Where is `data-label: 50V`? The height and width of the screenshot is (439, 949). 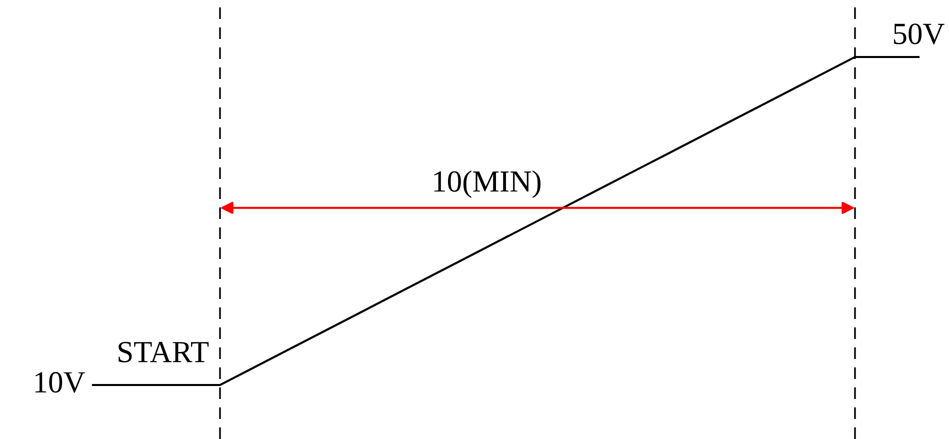
data-label: 50V is located at coordinates (919, 34).